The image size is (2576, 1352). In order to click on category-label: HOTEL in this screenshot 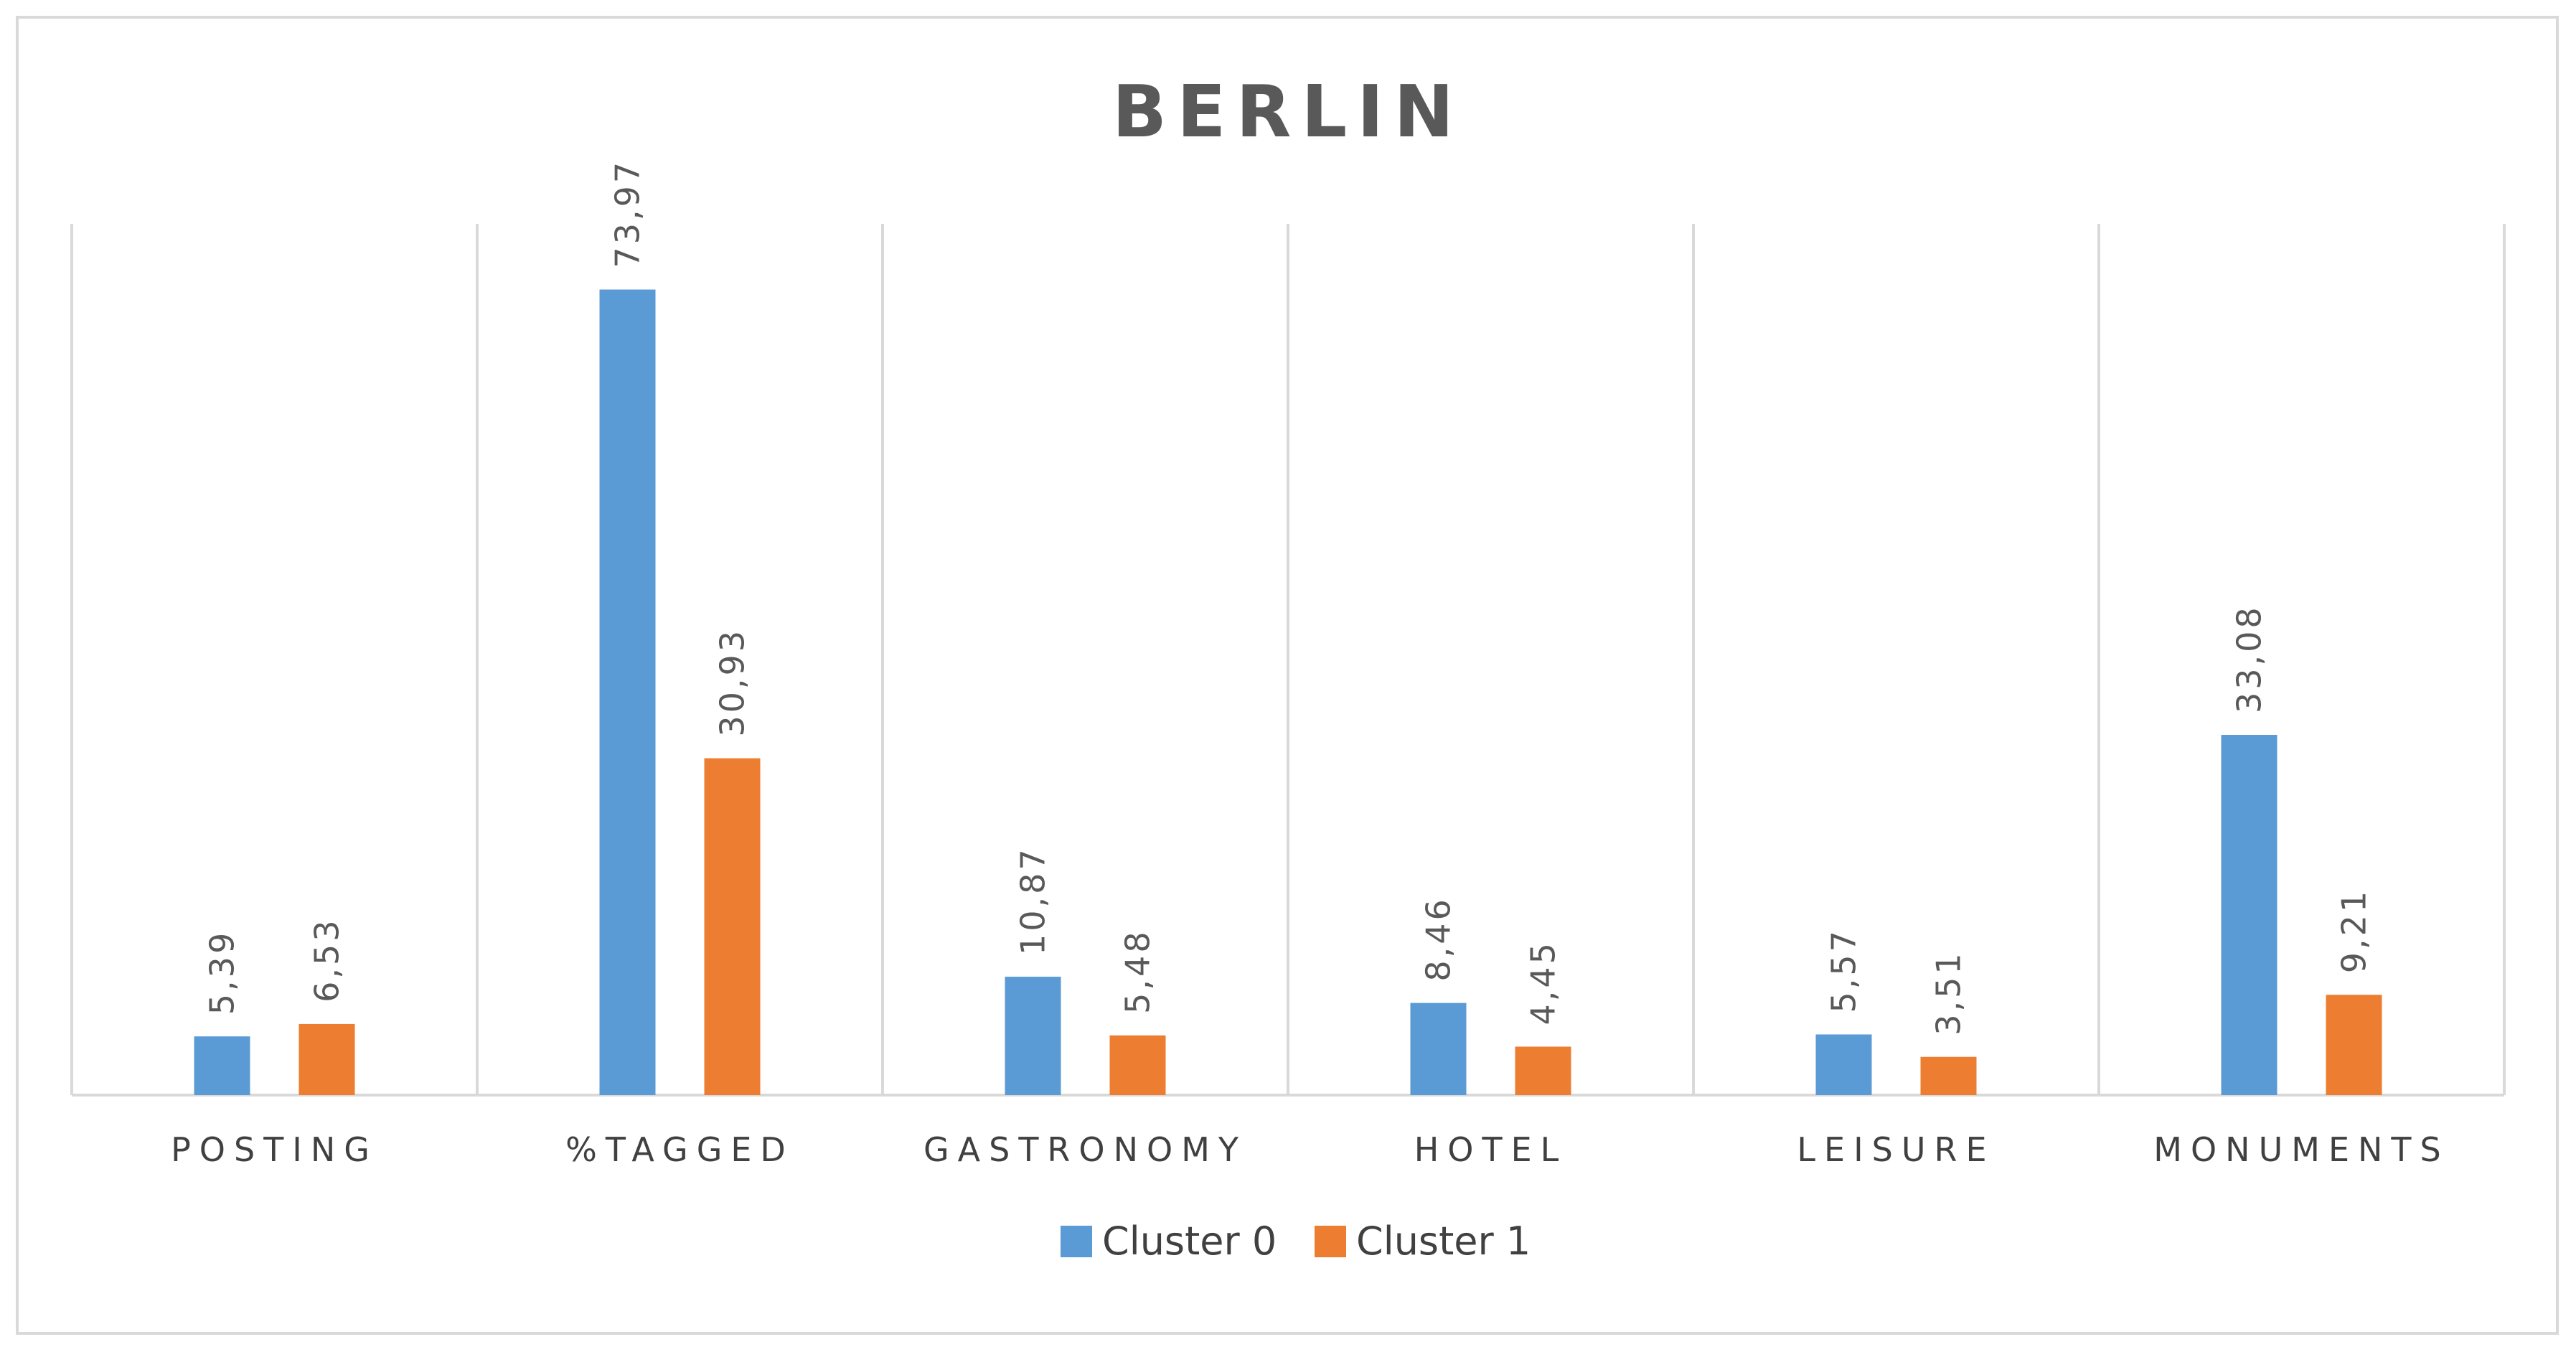, I will do `click(1491, 1149)`.